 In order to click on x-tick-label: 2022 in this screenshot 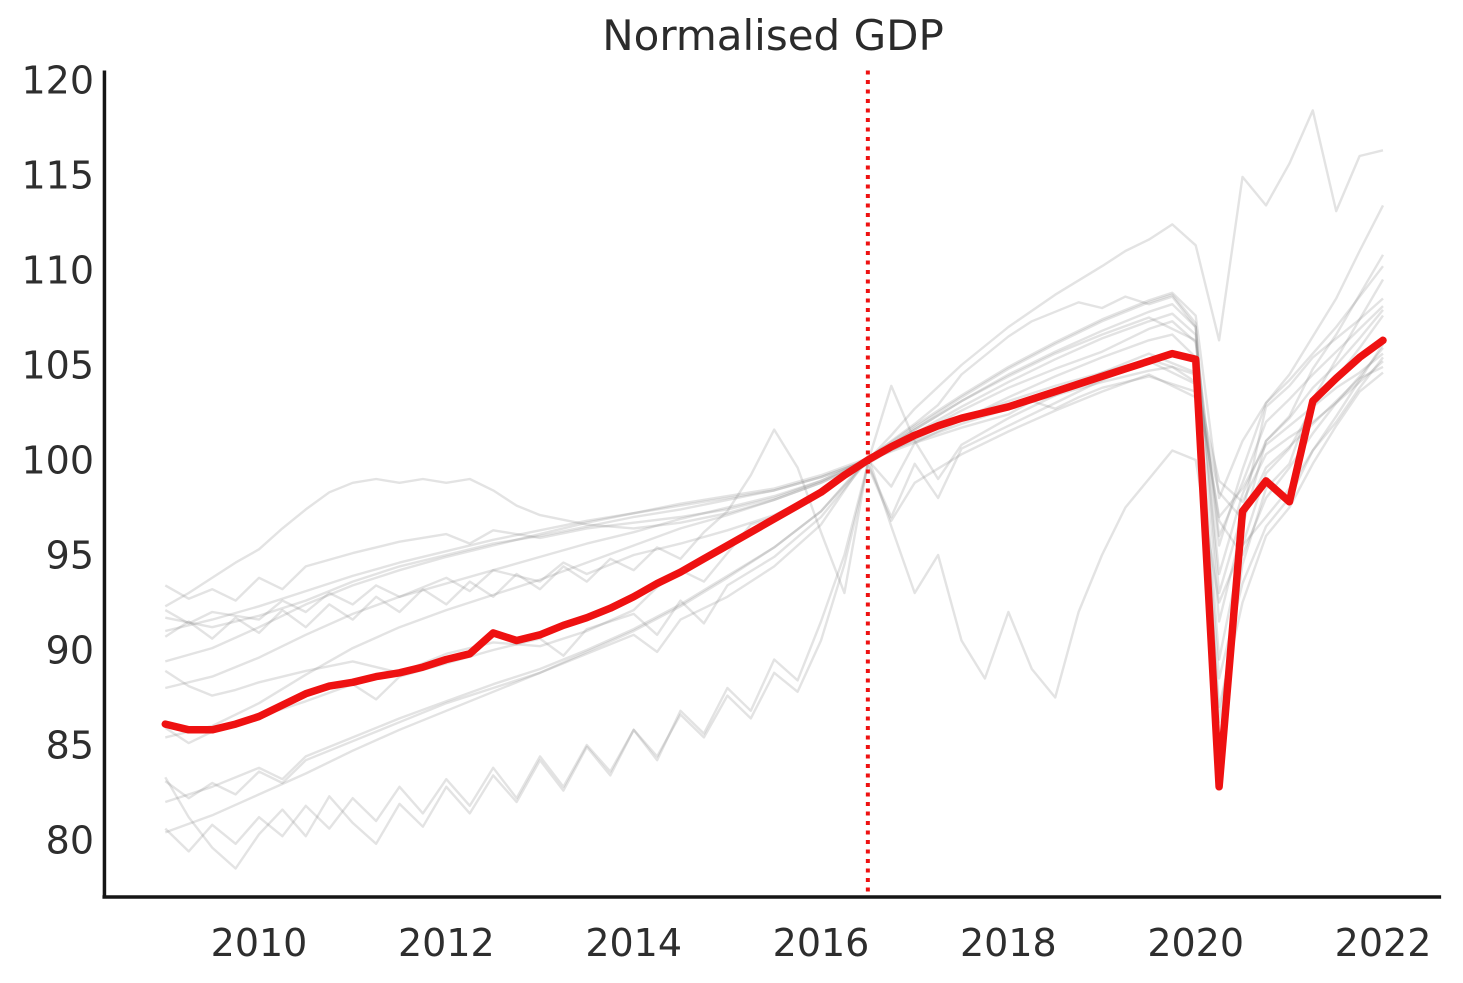, I will do `click(1383, 943)`.